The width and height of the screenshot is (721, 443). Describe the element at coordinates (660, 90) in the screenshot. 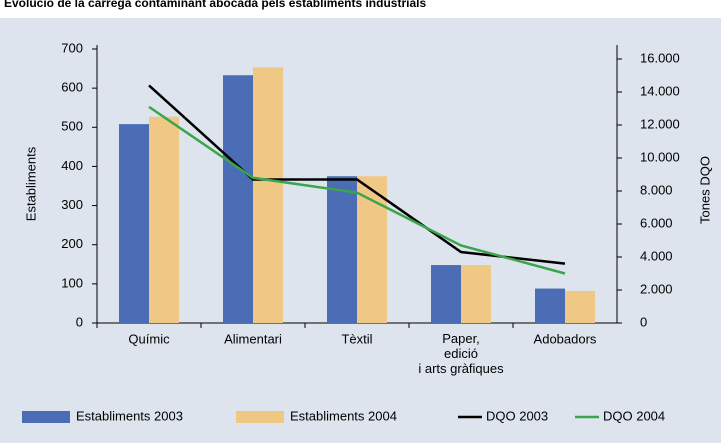

I see `y2-tick-label: 14.000` at that location.